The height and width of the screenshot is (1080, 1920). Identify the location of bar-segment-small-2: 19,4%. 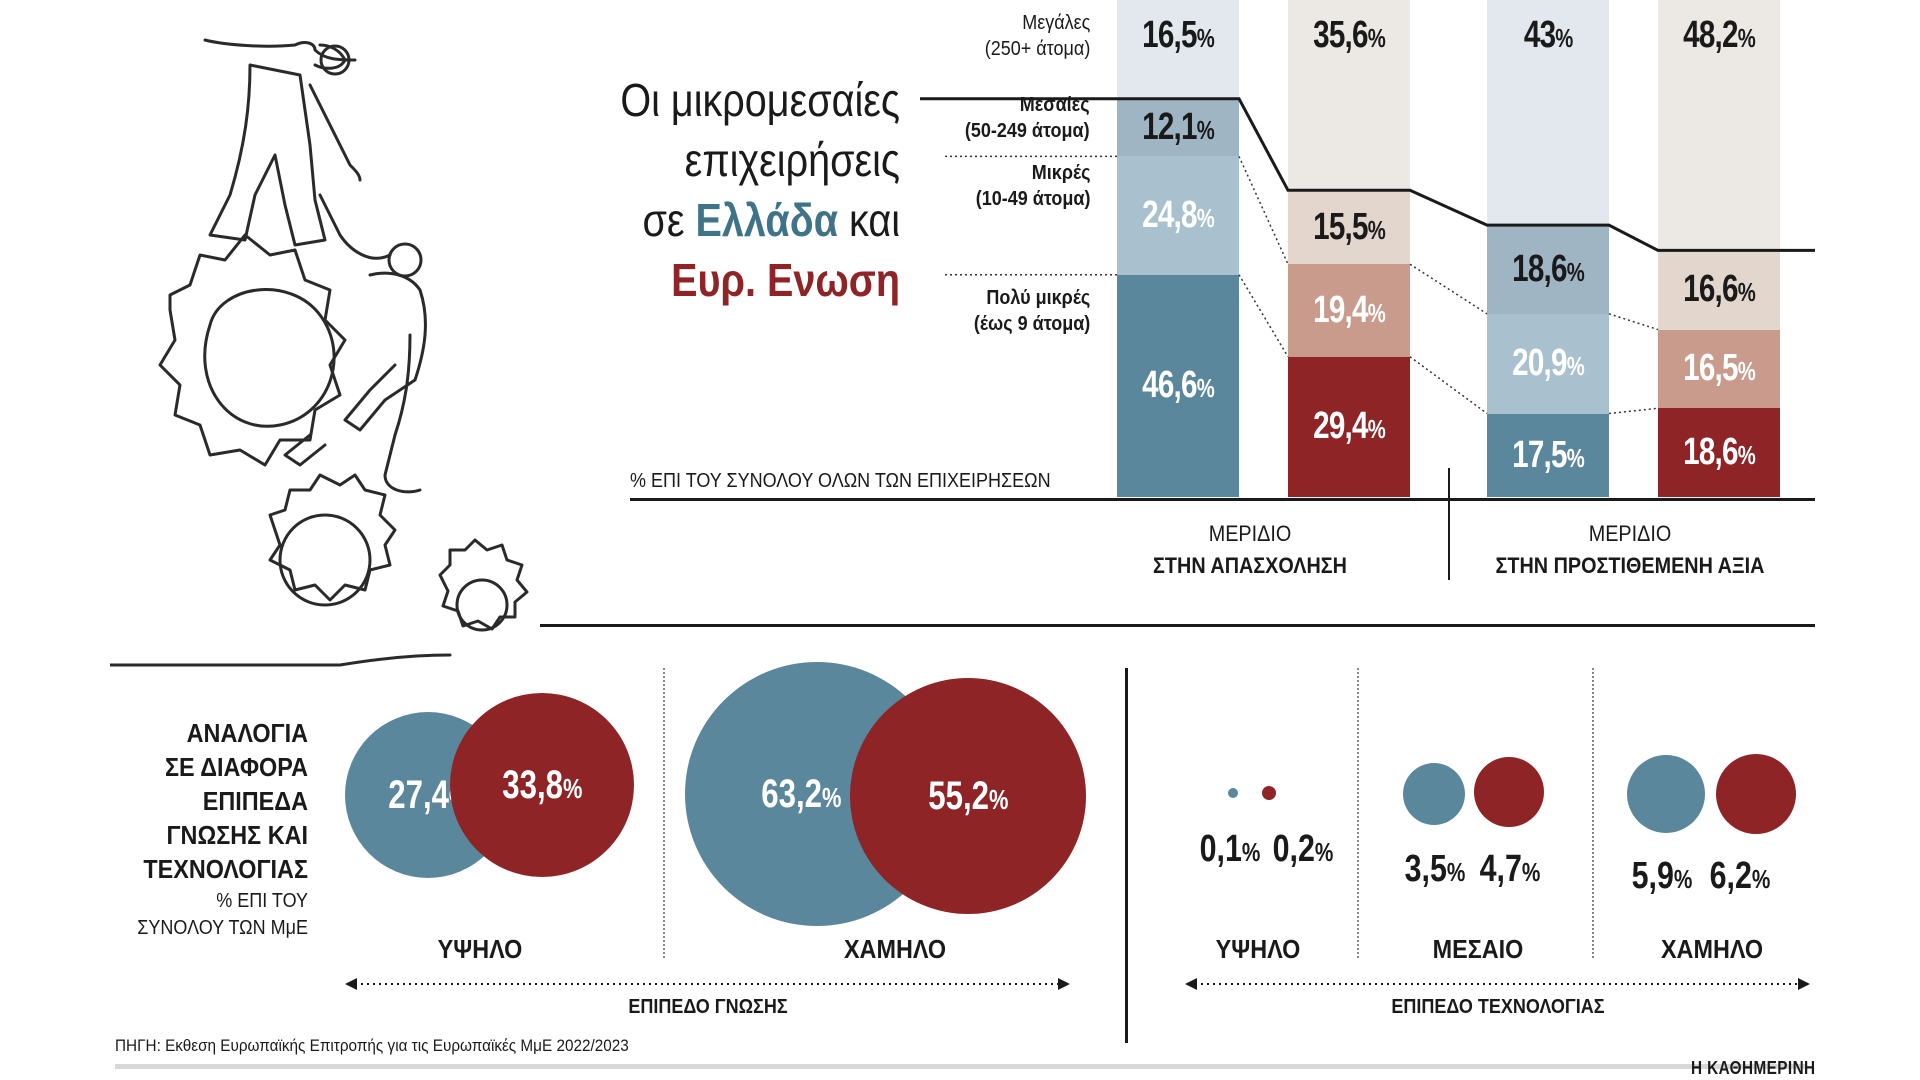
(1349, 310).